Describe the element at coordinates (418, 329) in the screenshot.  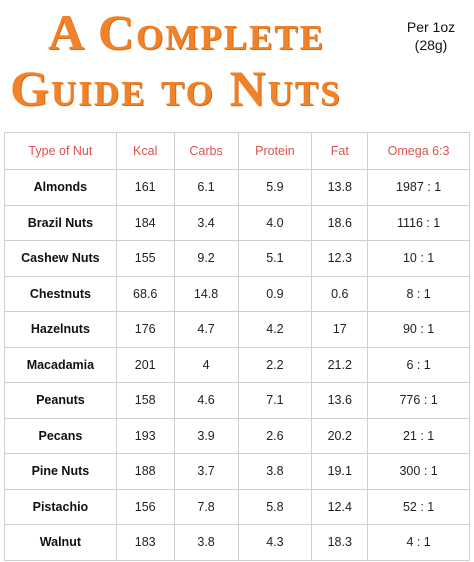
I see `omega-cell: 90 : 1` at that location.